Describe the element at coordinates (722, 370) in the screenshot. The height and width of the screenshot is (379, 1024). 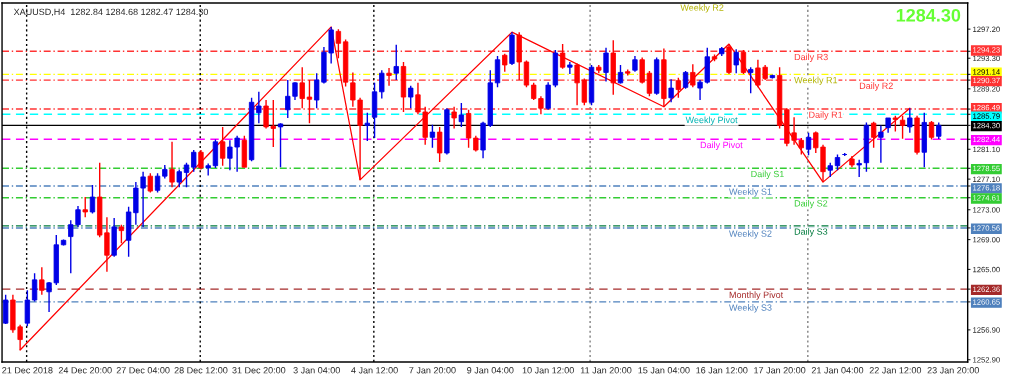
I see `x-tick-label: 16 Jan 12:00` at that location.